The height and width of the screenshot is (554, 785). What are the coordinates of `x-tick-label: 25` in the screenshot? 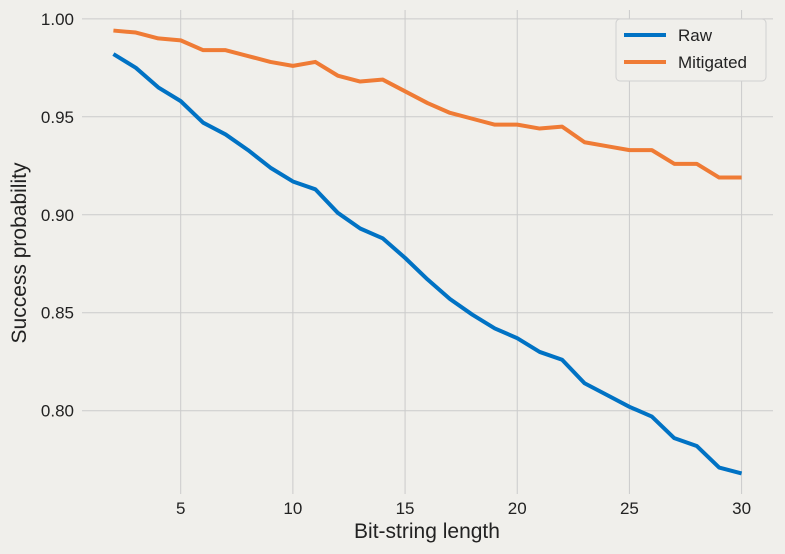 It's located at (629, 508).